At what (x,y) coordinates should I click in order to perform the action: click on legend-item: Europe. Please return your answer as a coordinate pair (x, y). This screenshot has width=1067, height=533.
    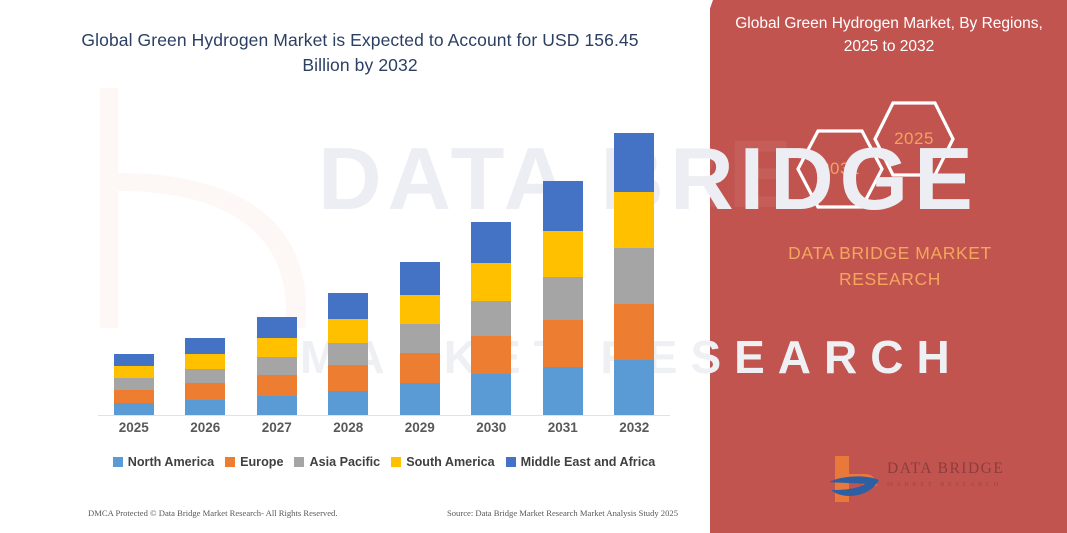
    Looking at the image, I should click on (254, 462).